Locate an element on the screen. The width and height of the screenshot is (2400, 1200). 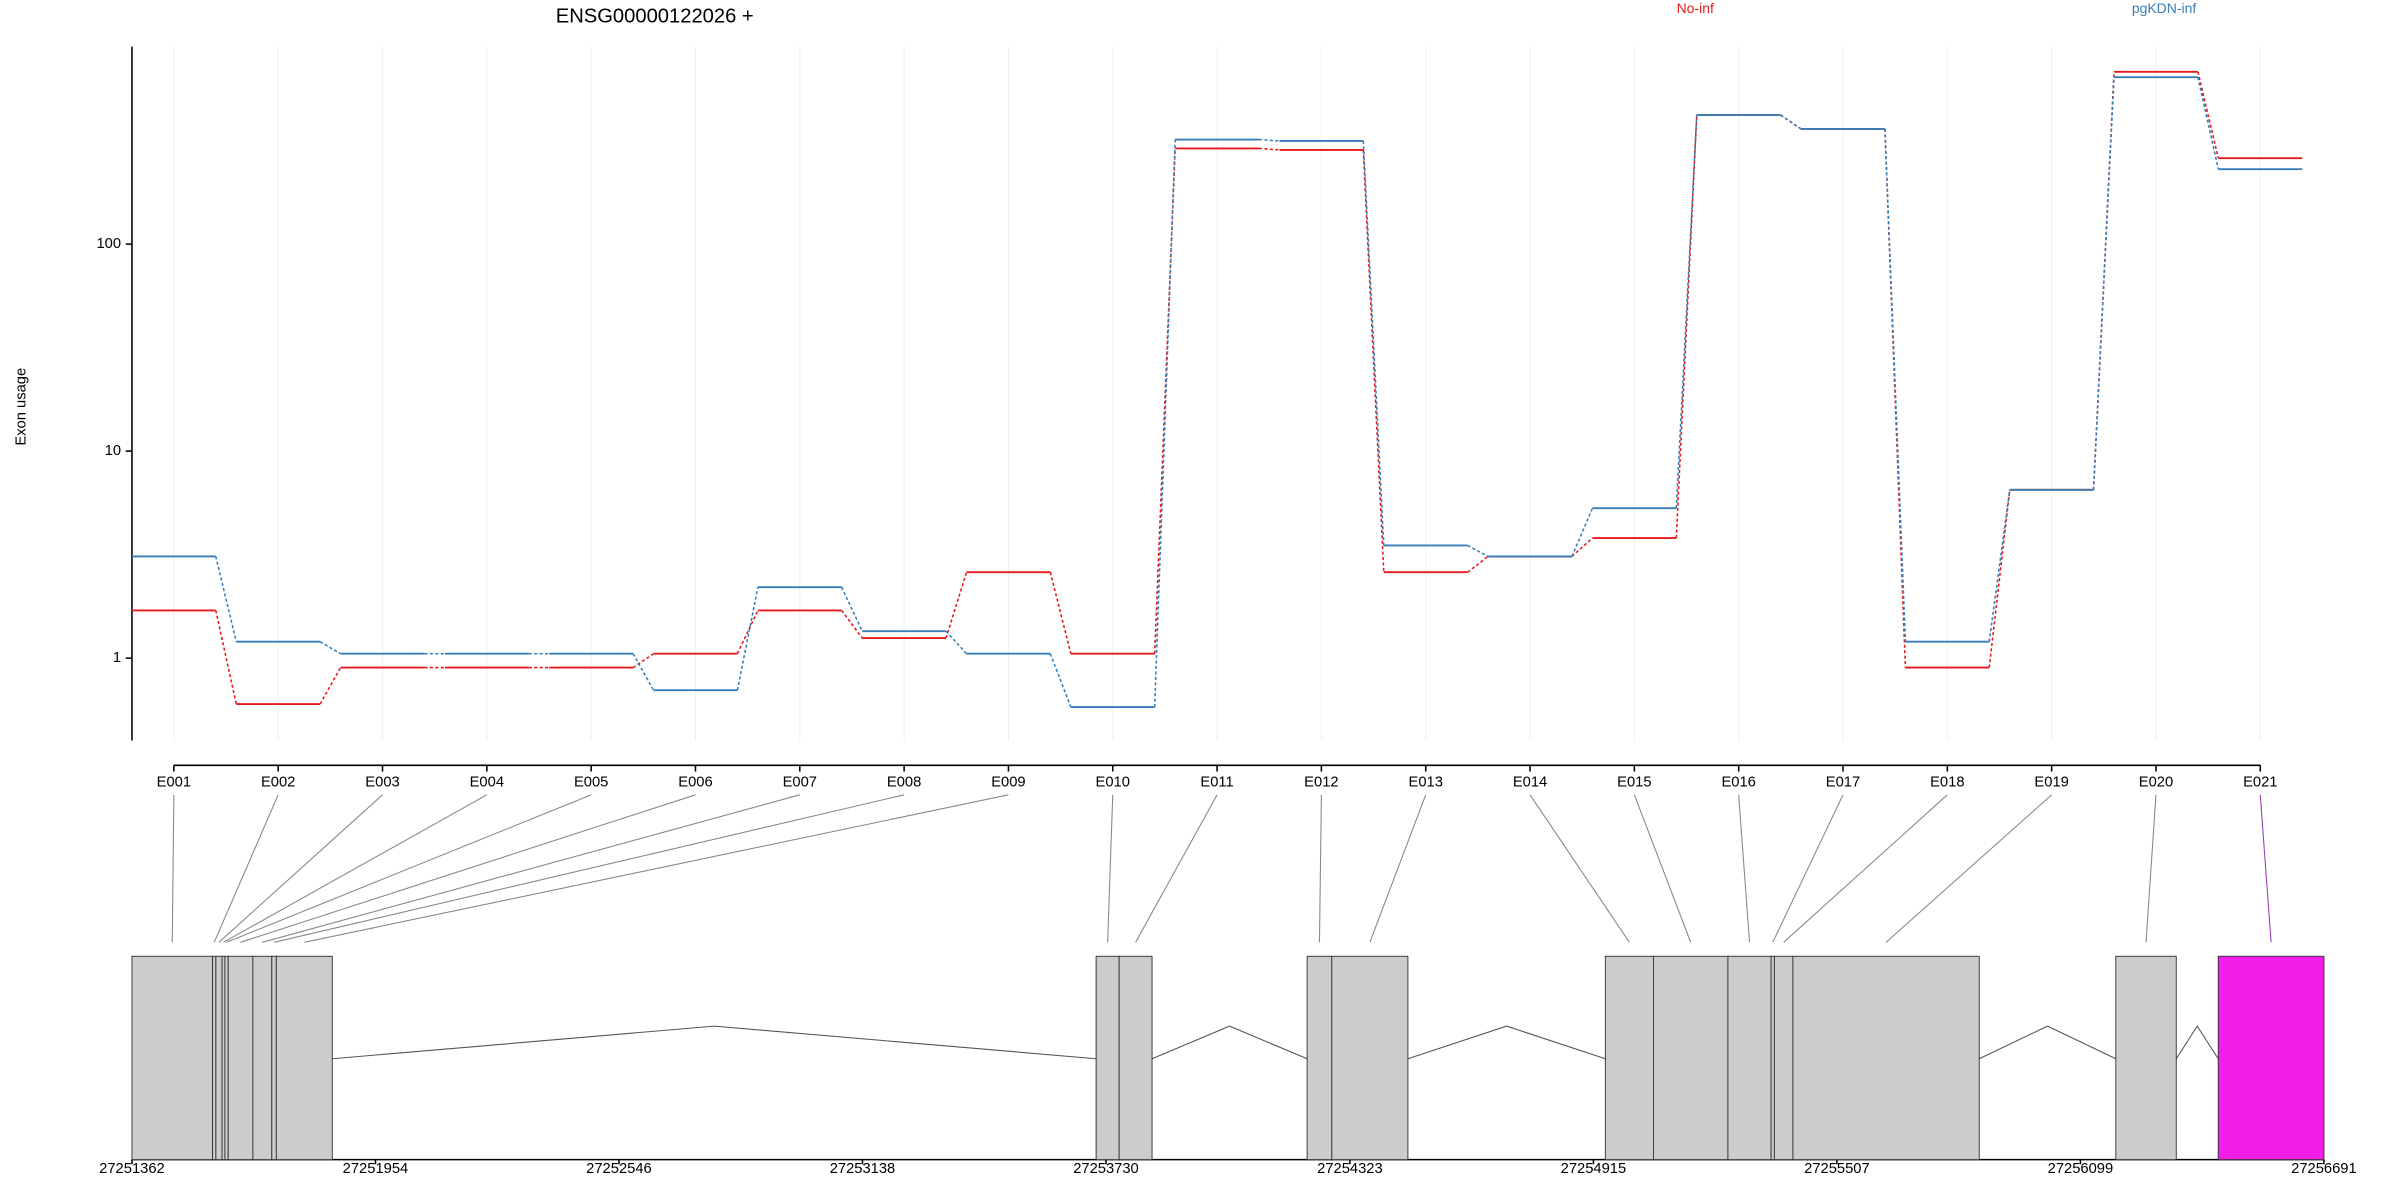
genome-tick-label: 27256099 is located at coordinates (2081, 1169).